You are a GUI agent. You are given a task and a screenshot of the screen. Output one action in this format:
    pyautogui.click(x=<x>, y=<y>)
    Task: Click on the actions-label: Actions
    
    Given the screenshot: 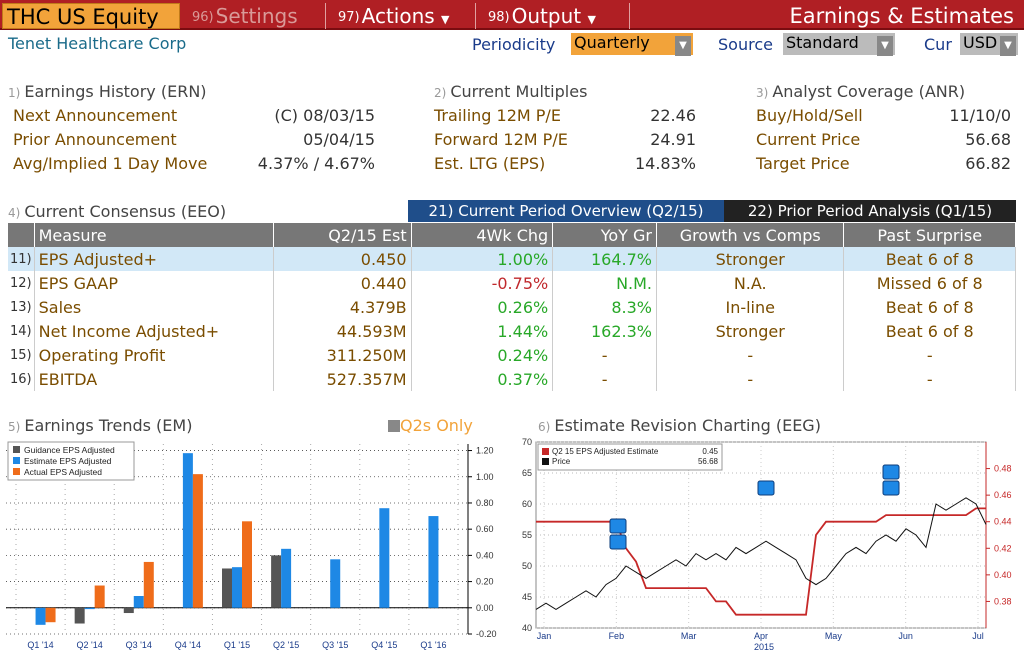 What is the action you would take?
    pyautogui.click(x=398, y=16)
    